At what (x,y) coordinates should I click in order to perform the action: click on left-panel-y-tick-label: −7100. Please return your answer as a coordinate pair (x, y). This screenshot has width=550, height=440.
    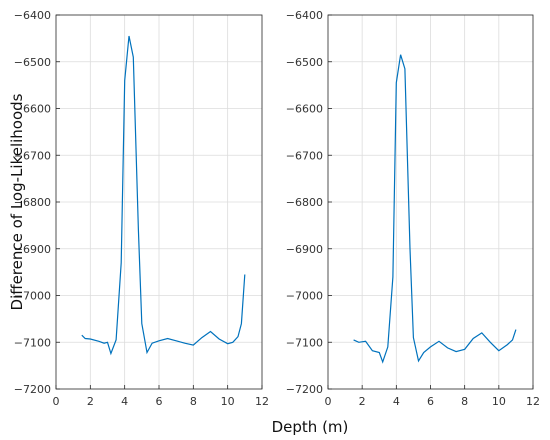
    Looking at the image, I should click on (32, 342).